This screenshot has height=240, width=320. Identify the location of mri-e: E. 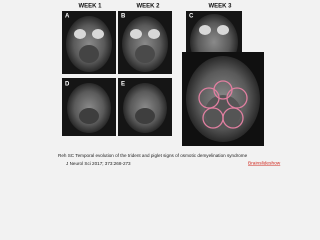
(145, 107).